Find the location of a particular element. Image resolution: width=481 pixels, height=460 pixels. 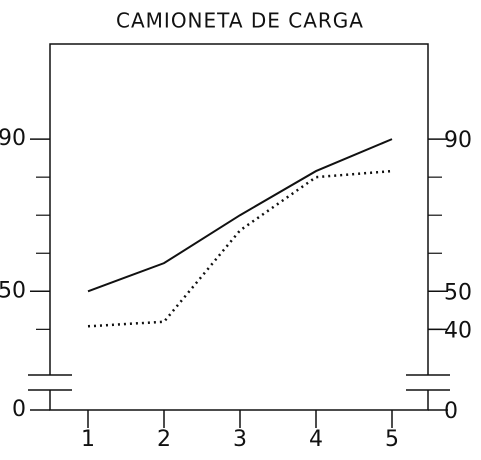

y2-tick-label: 50 is located at coordinates (458, 292).